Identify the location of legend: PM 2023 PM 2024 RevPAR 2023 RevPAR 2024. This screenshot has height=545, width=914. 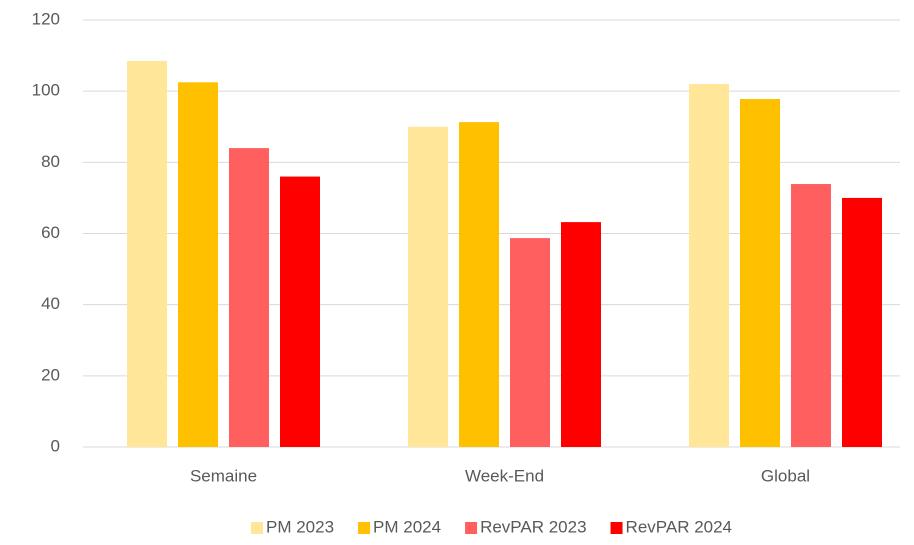
(491, 526).